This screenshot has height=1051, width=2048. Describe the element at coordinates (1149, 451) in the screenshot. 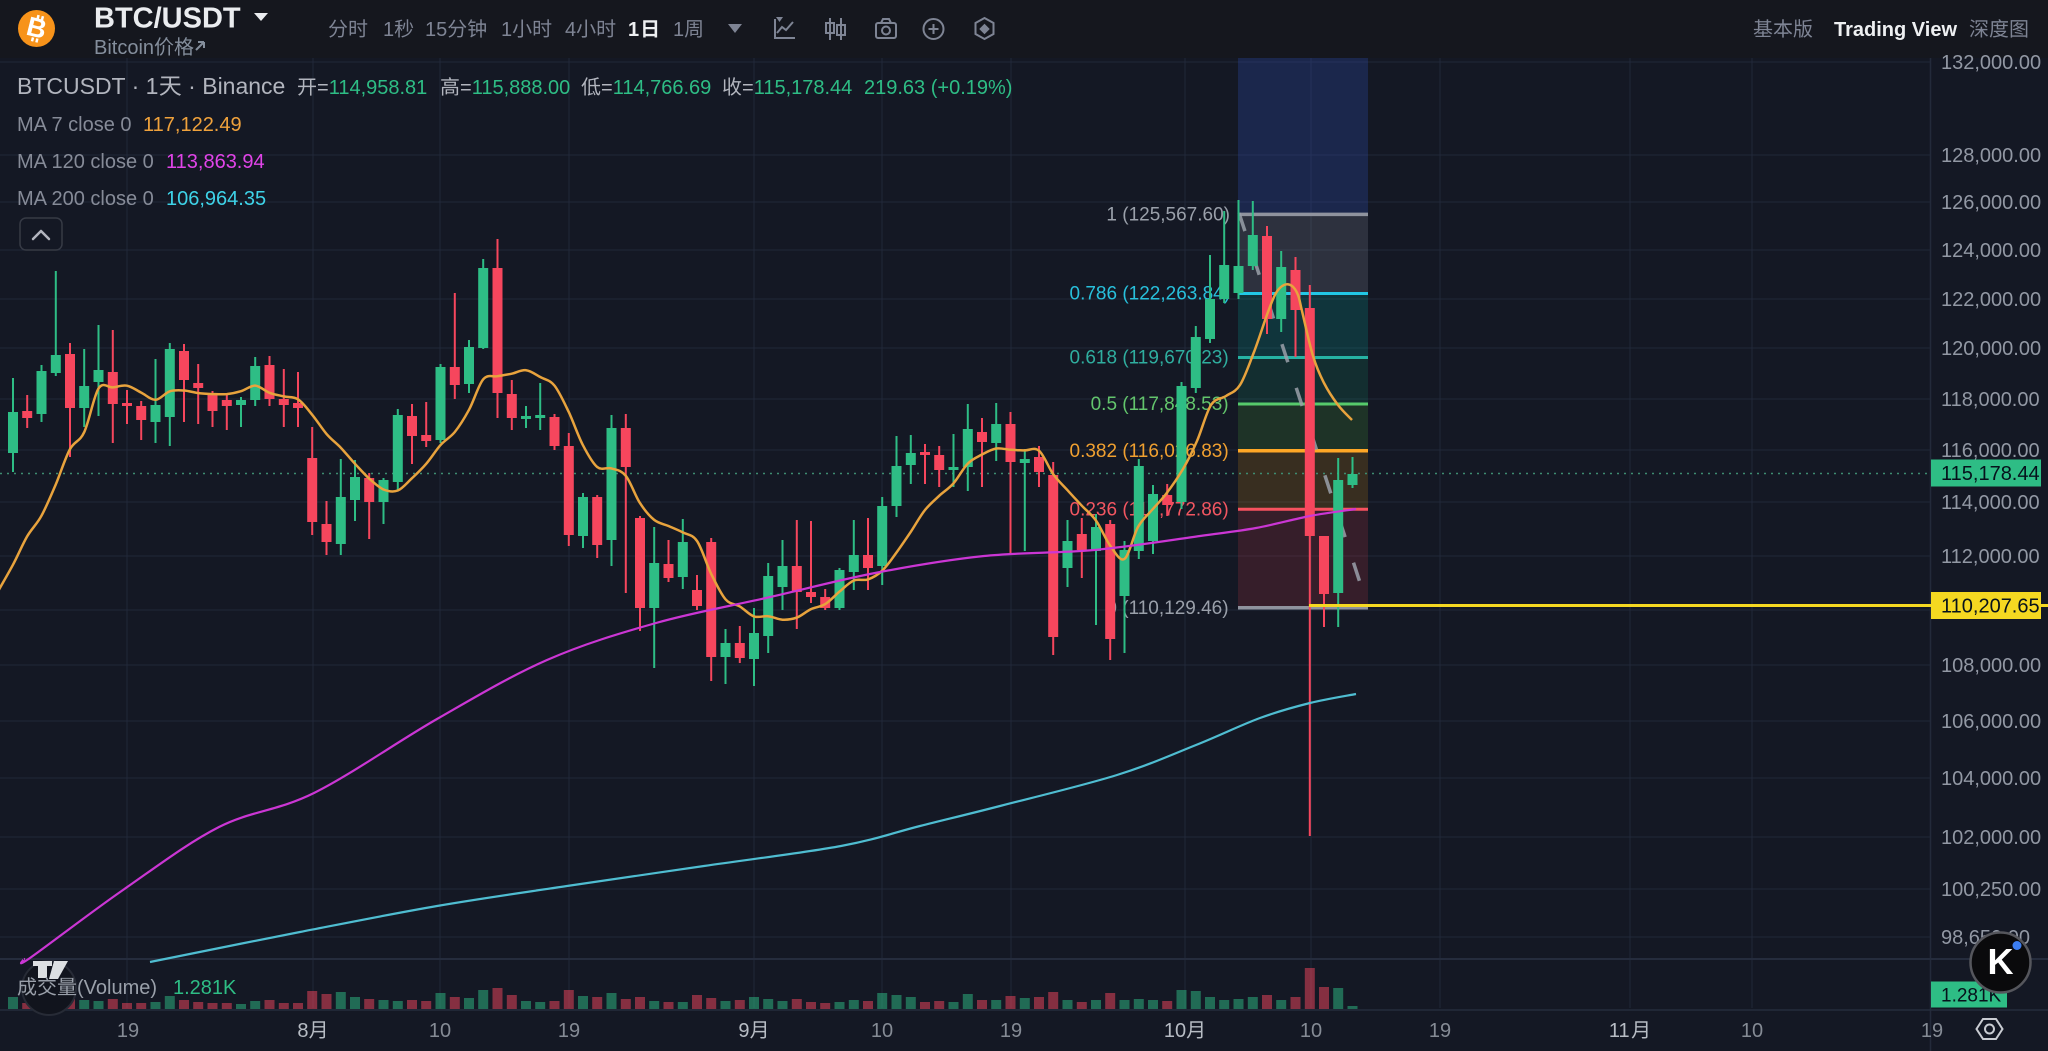

I see `svg-text: 0.382 (116,026.83)` at that location.